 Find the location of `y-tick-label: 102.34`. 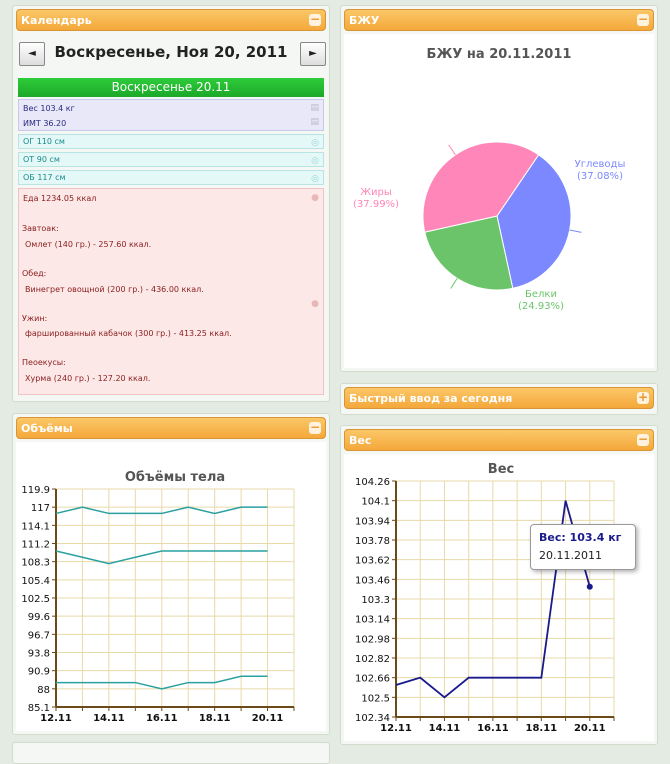

y-tick-label: 102.34 is located at coordinates (372, 718).